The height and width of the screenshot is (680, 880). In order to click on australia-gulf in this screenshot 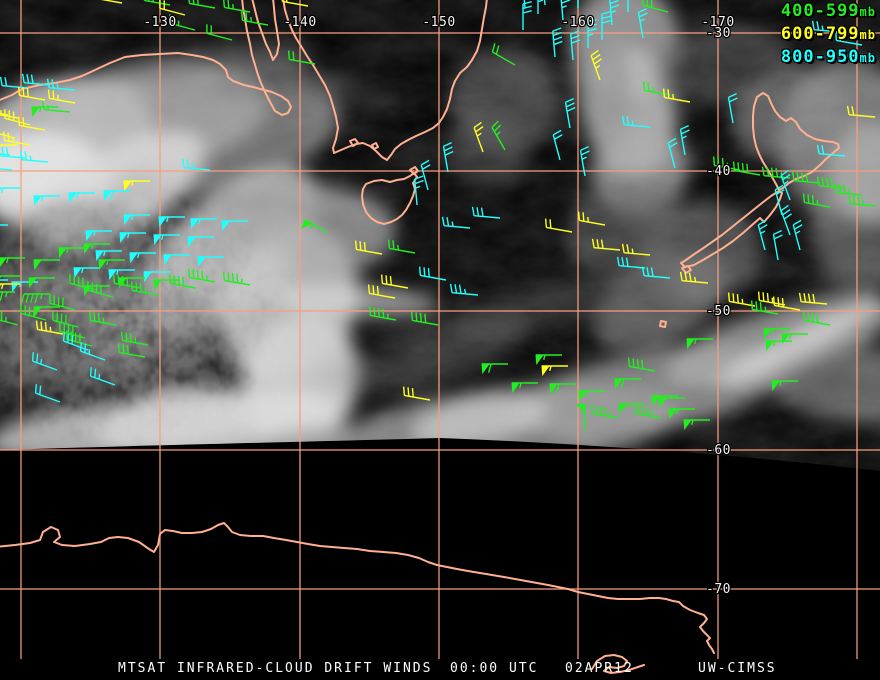, I will do `click(265, 30)`.